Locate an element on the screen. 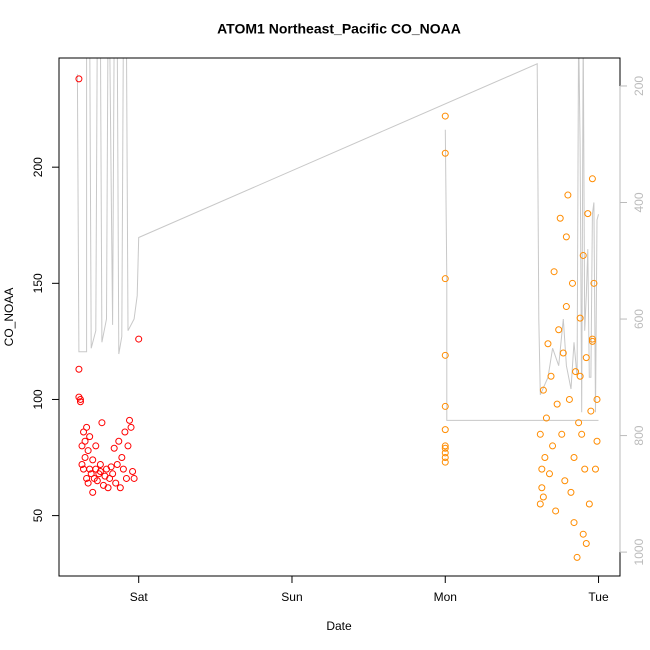 This screenshot has height=650, width=650. y2-tick-label: 1000 is located at coordinates (639, 551).